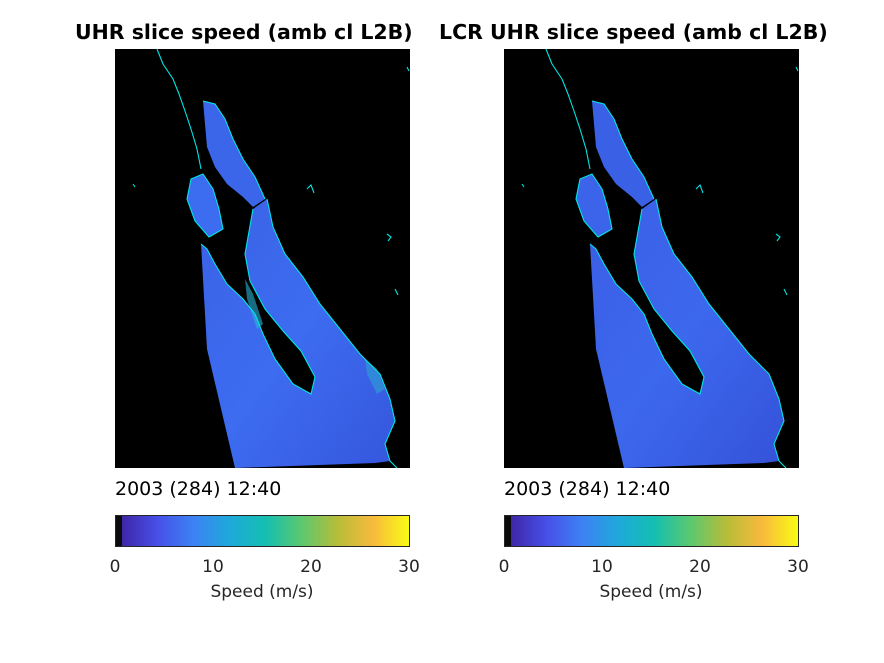 The width and height of the screenshot is (884, 663). I want to click on panel-title: UHR slice speed (amb cl L2B), so click(244, 32).